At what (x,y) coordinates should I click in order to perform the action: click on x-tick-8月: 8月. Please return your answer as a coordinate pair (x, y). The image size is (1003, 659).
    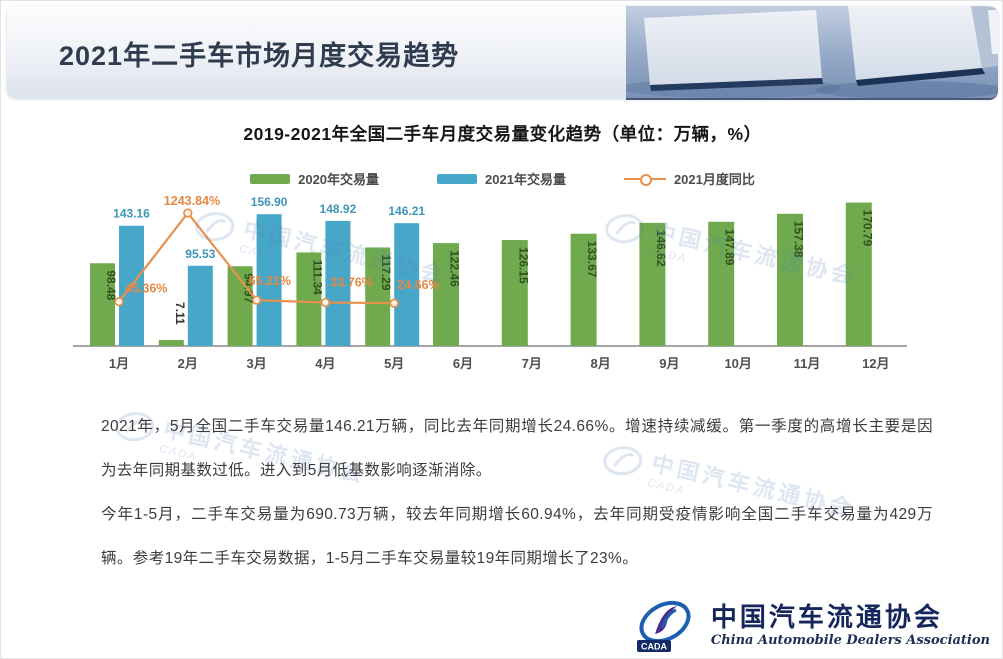
    Looking at the image, I should click on (600, 363).